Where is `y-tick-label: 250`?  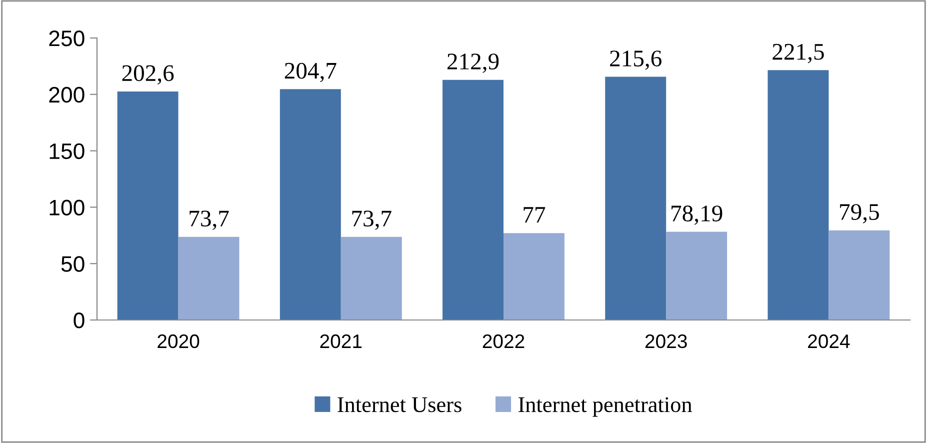 y-tick-label: 250 is located at coordinates (66, 38).